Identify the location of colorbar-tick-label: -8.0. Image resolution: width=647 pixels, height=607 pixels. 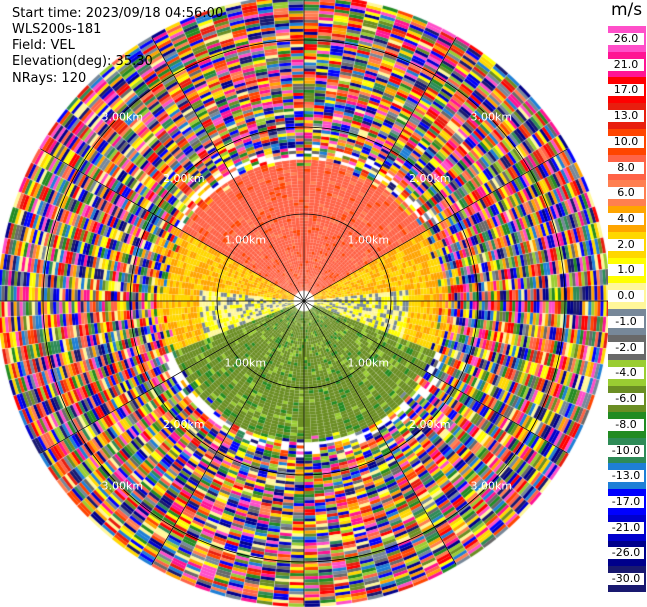
(626, 424).